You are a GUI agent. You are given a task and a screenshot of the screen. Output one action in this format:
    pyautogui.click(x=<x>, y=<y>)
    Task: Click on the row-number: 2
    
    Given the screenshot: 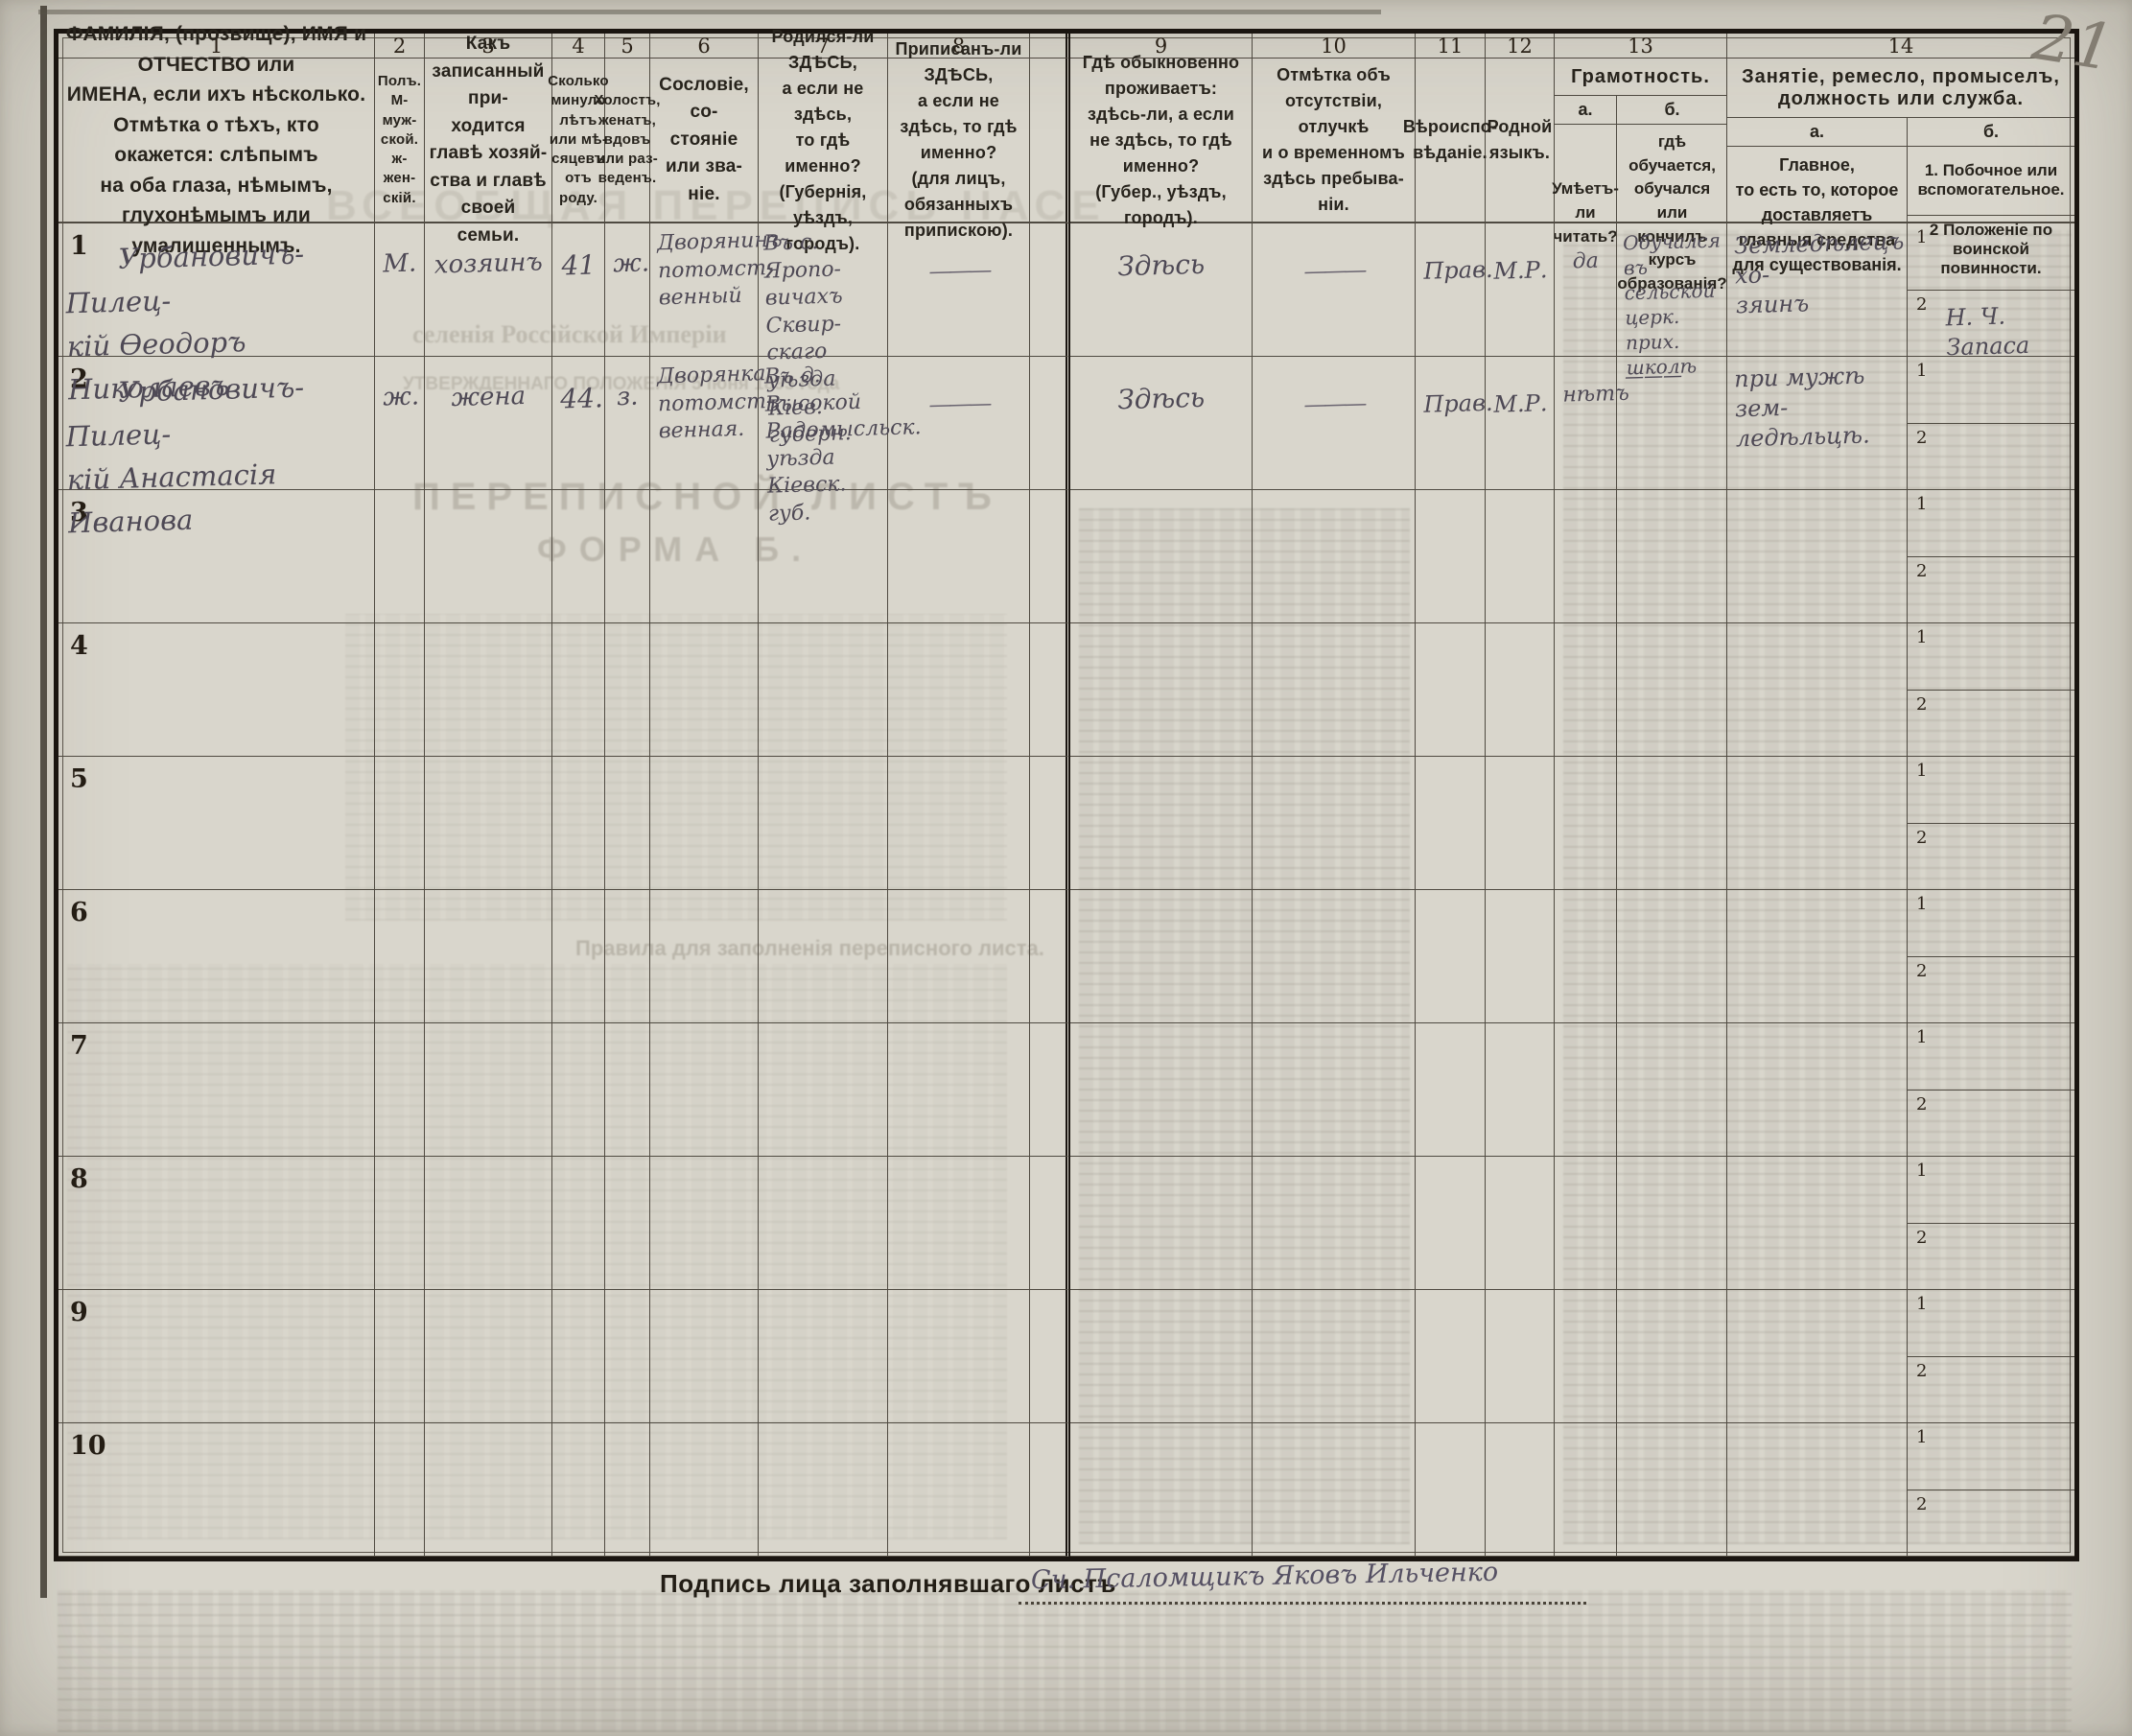 What is the action you would take?
    pyautogui.click(x=79, y=379)
    